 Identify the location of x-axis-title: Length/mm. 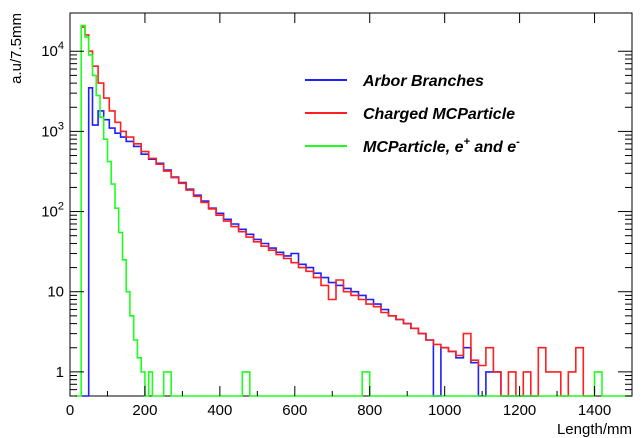
(594, 429).